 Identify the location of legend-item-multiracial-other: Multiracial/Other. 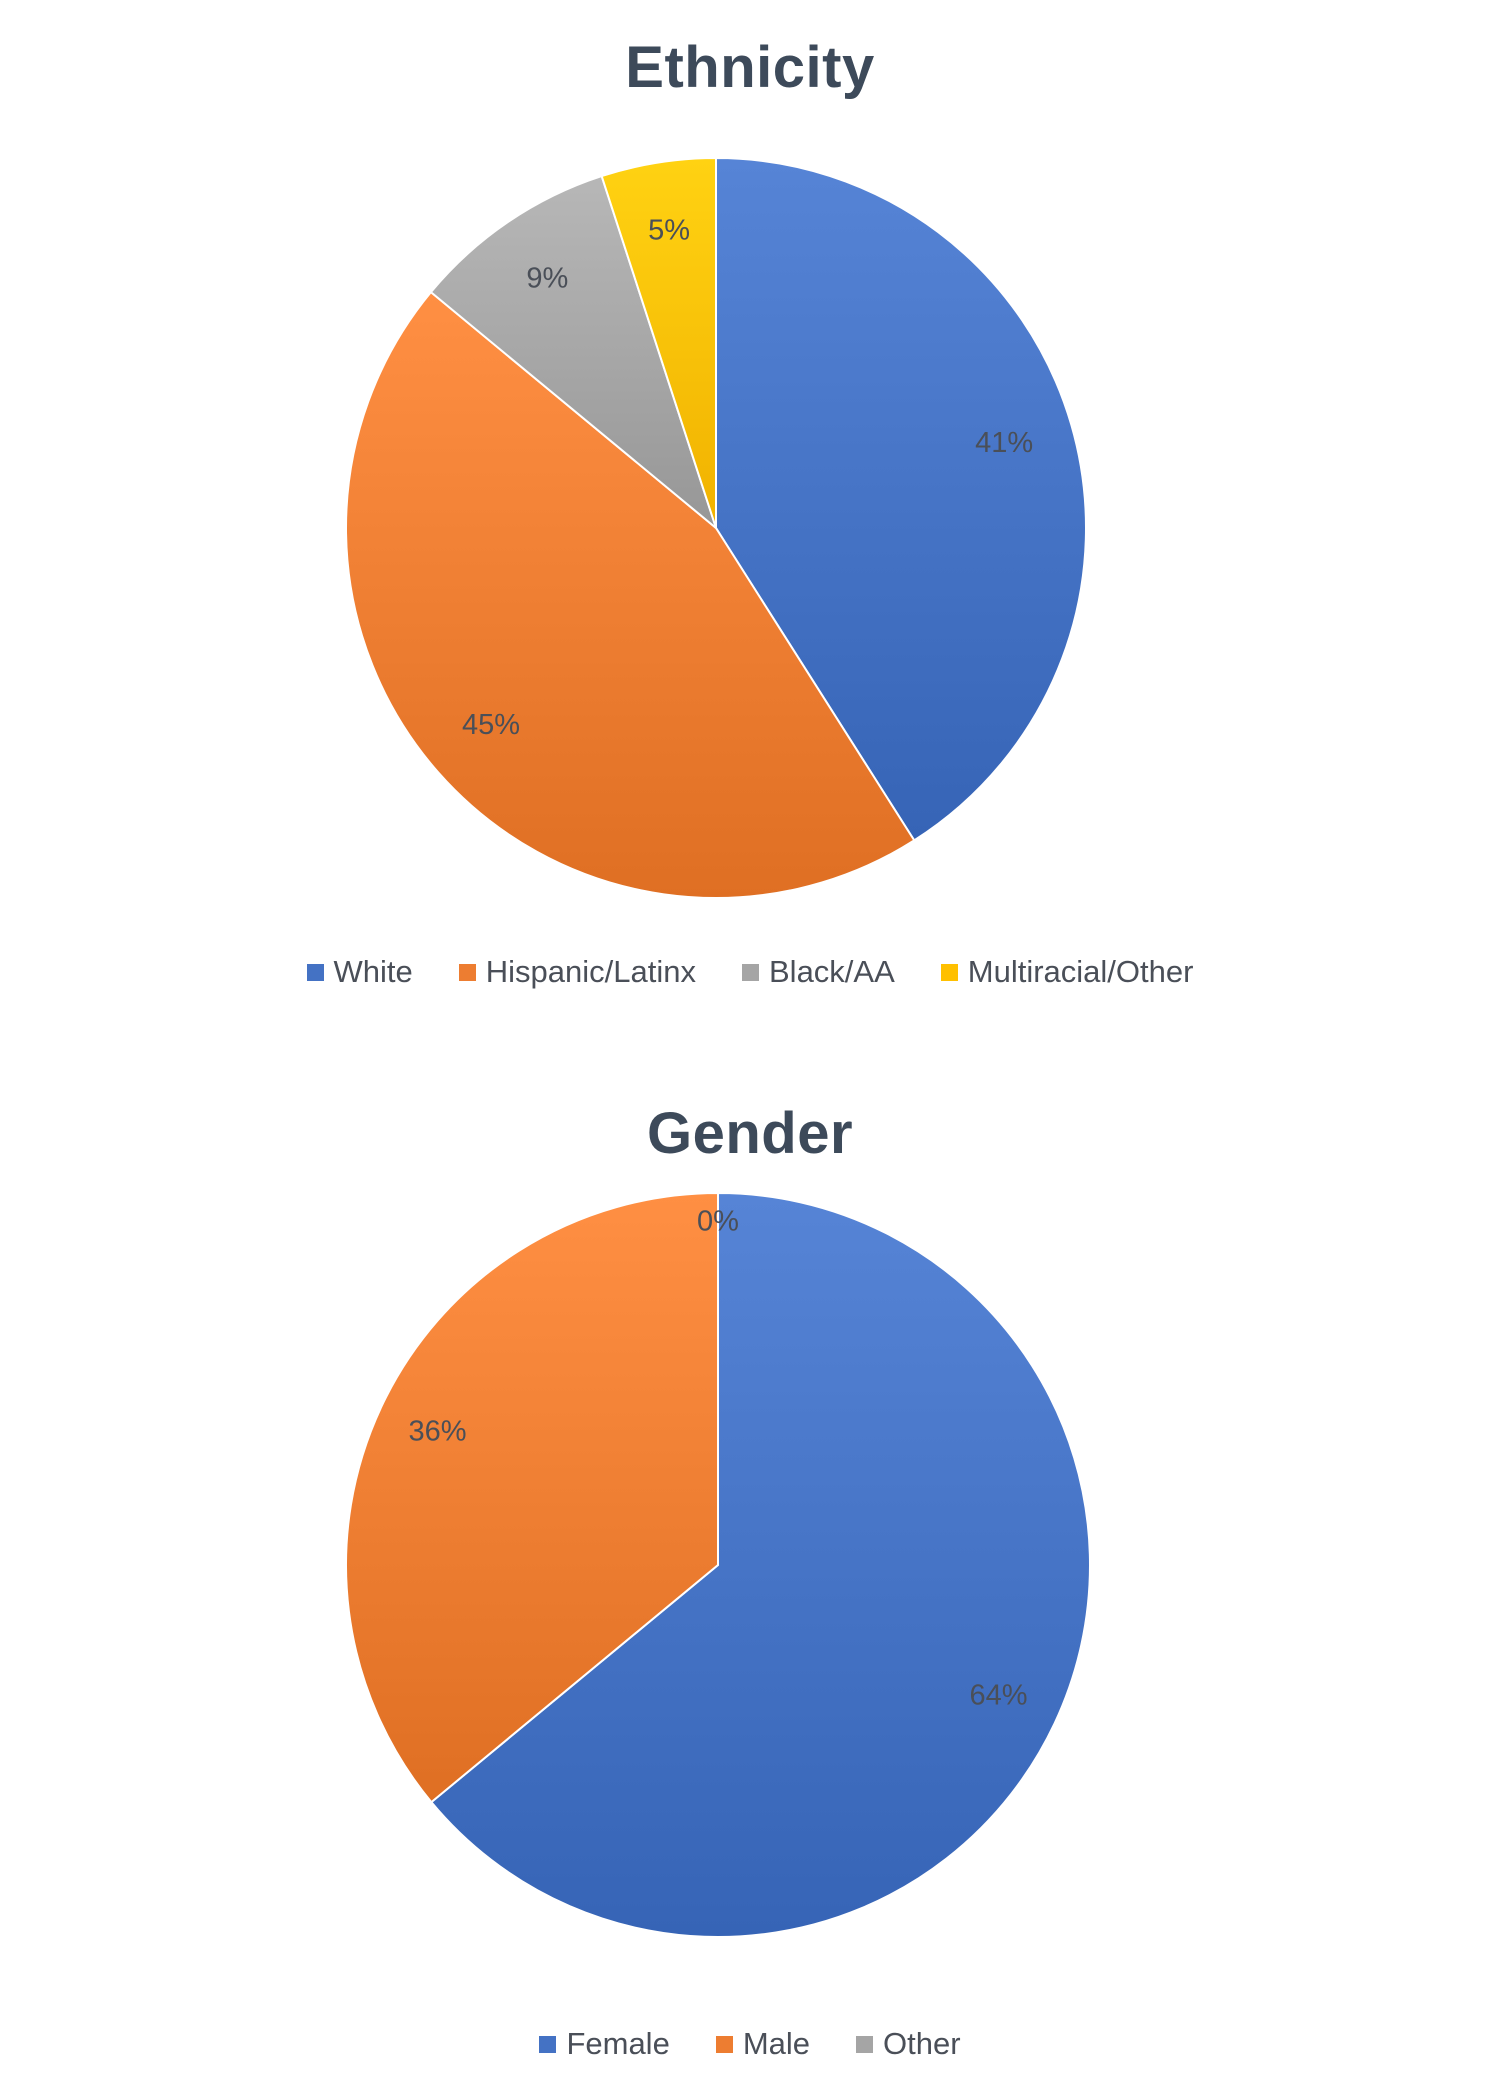
(1067, 972).